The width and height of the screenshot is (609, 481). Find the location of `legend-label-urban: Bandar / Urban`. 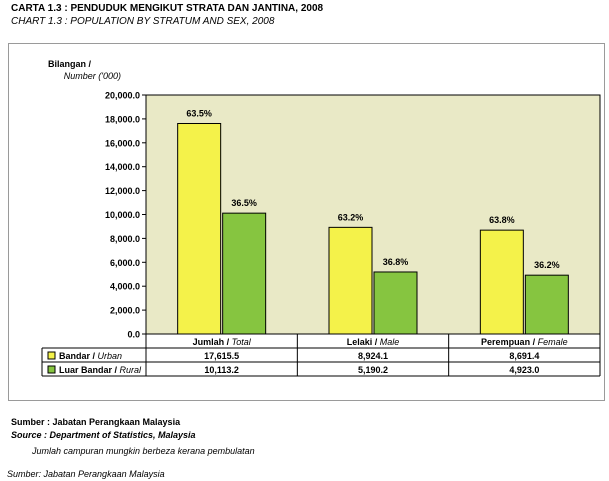

legend-label-urban: Bandar / Urban is located at coordinates (90, 356).